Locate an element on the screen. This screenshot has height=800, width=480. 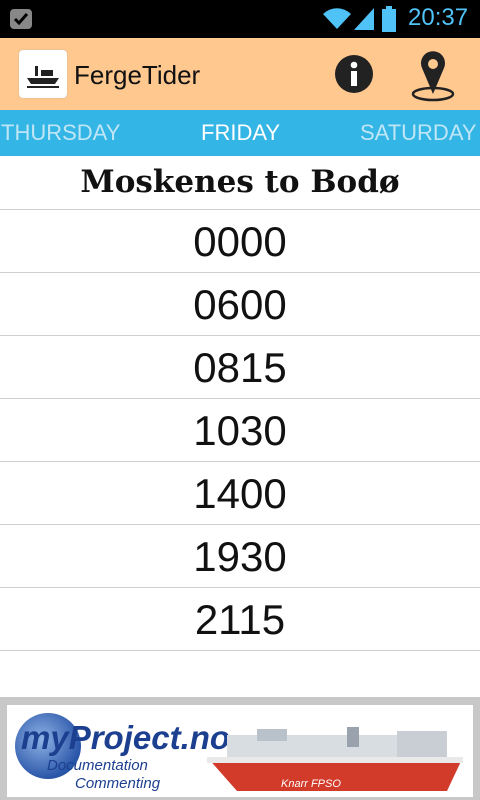
action-bar: FergeTider is located at coordinates (240, 74).